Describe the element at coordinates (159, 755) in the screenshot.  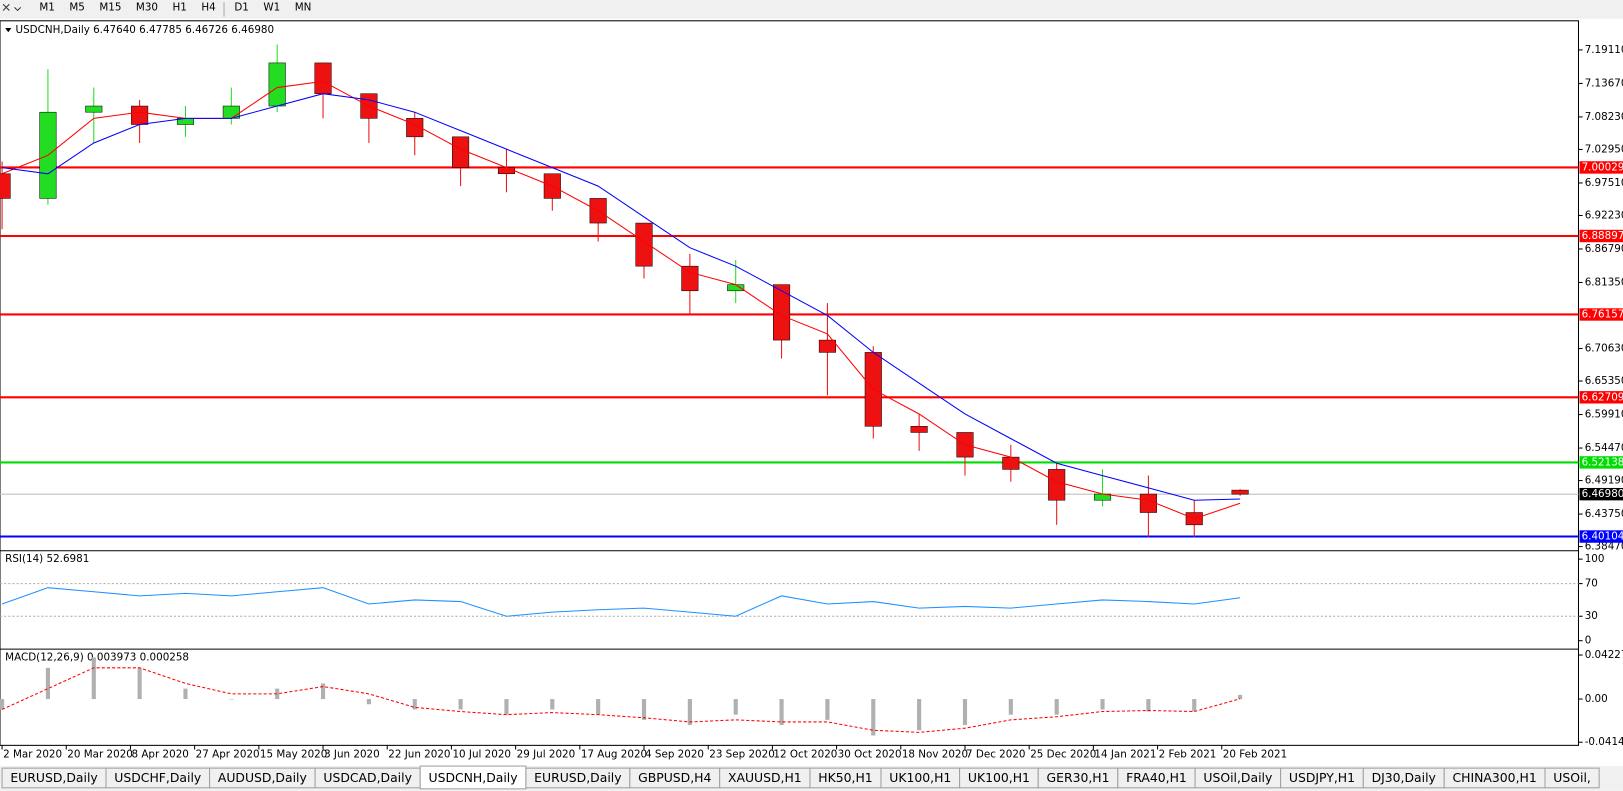
I see `x-tick-label: 8 Apr 2020` at that location.